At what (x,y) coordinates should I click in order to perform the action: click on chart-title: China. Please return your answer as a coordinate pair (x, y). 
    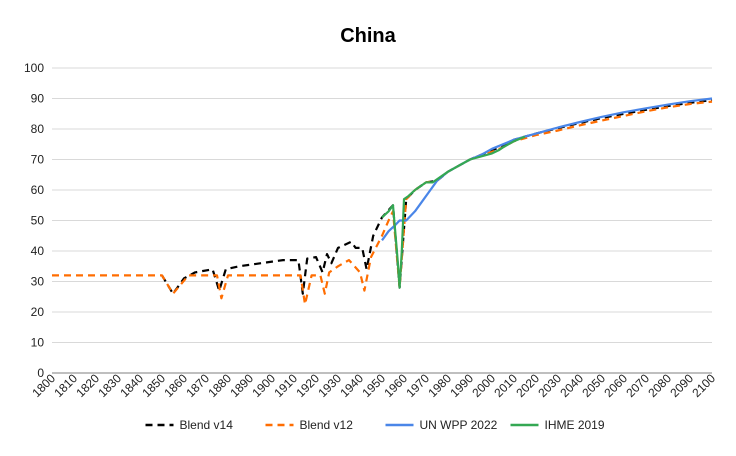
    Looking at the image, I should click on (368, 36).